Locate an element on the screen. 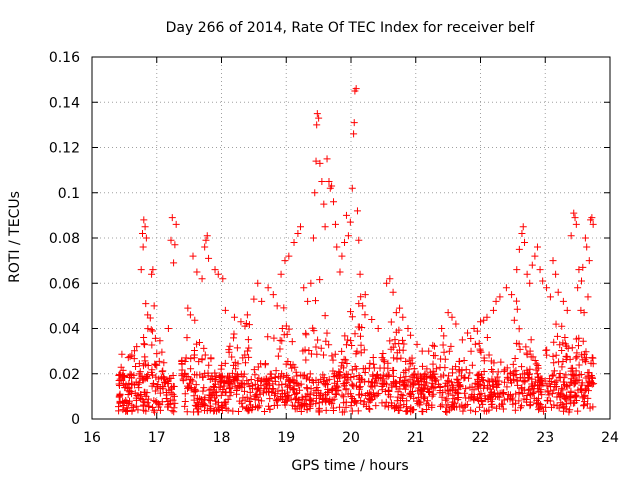 The width and height of the screenshot is (640, 480). y-tick-label: 0.04 is located at coordinates (64, 330).